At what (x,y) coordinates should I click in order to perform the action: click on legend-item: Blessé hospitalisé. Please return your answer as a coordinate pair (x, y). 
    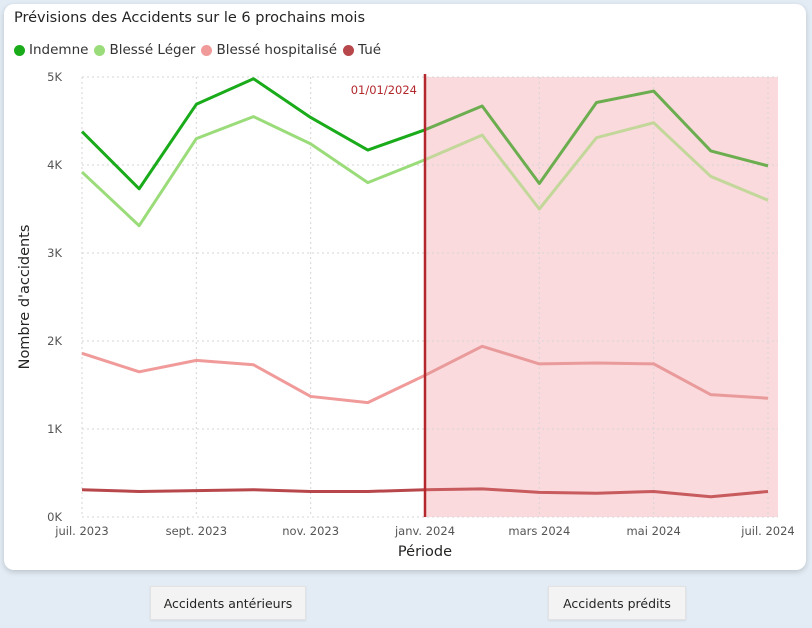
    Looking at the image, I should click on (269, 50).